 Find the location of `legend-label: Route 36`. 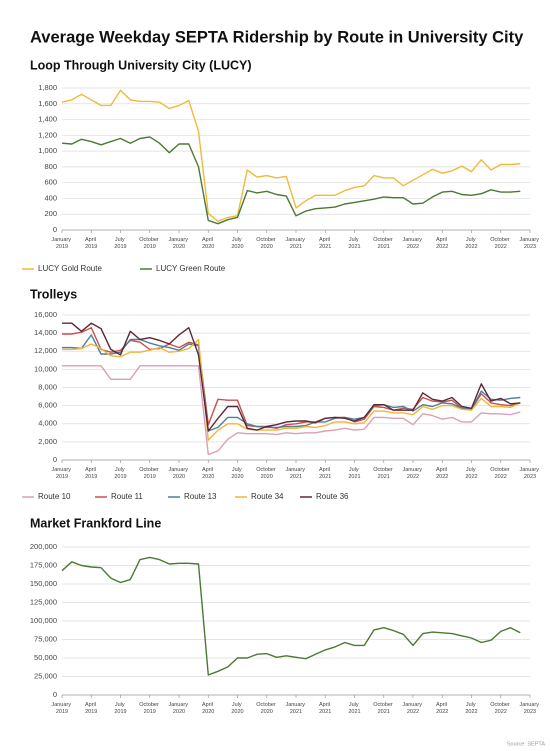

legend-label: Route 36 is located at coordinates (332, 496).